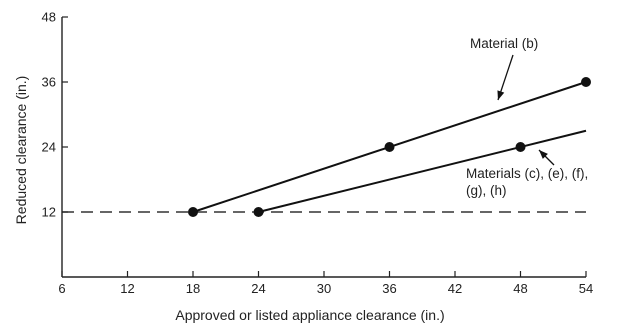 The width and height of the screenshot is (644, 329). What do you see at coordinates (504, 43) in the screenshot?
I see `annotation-label-1: Material (b)` at bounding box center [504, 43].